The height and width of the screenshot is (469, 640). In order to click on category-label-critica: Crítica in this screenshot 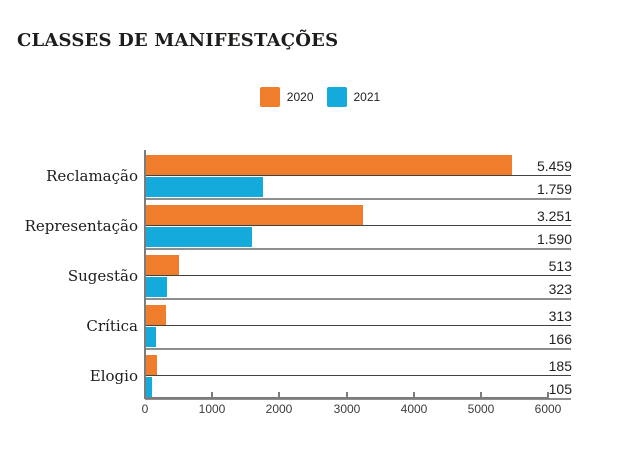, I will do `click(112, 326)`.